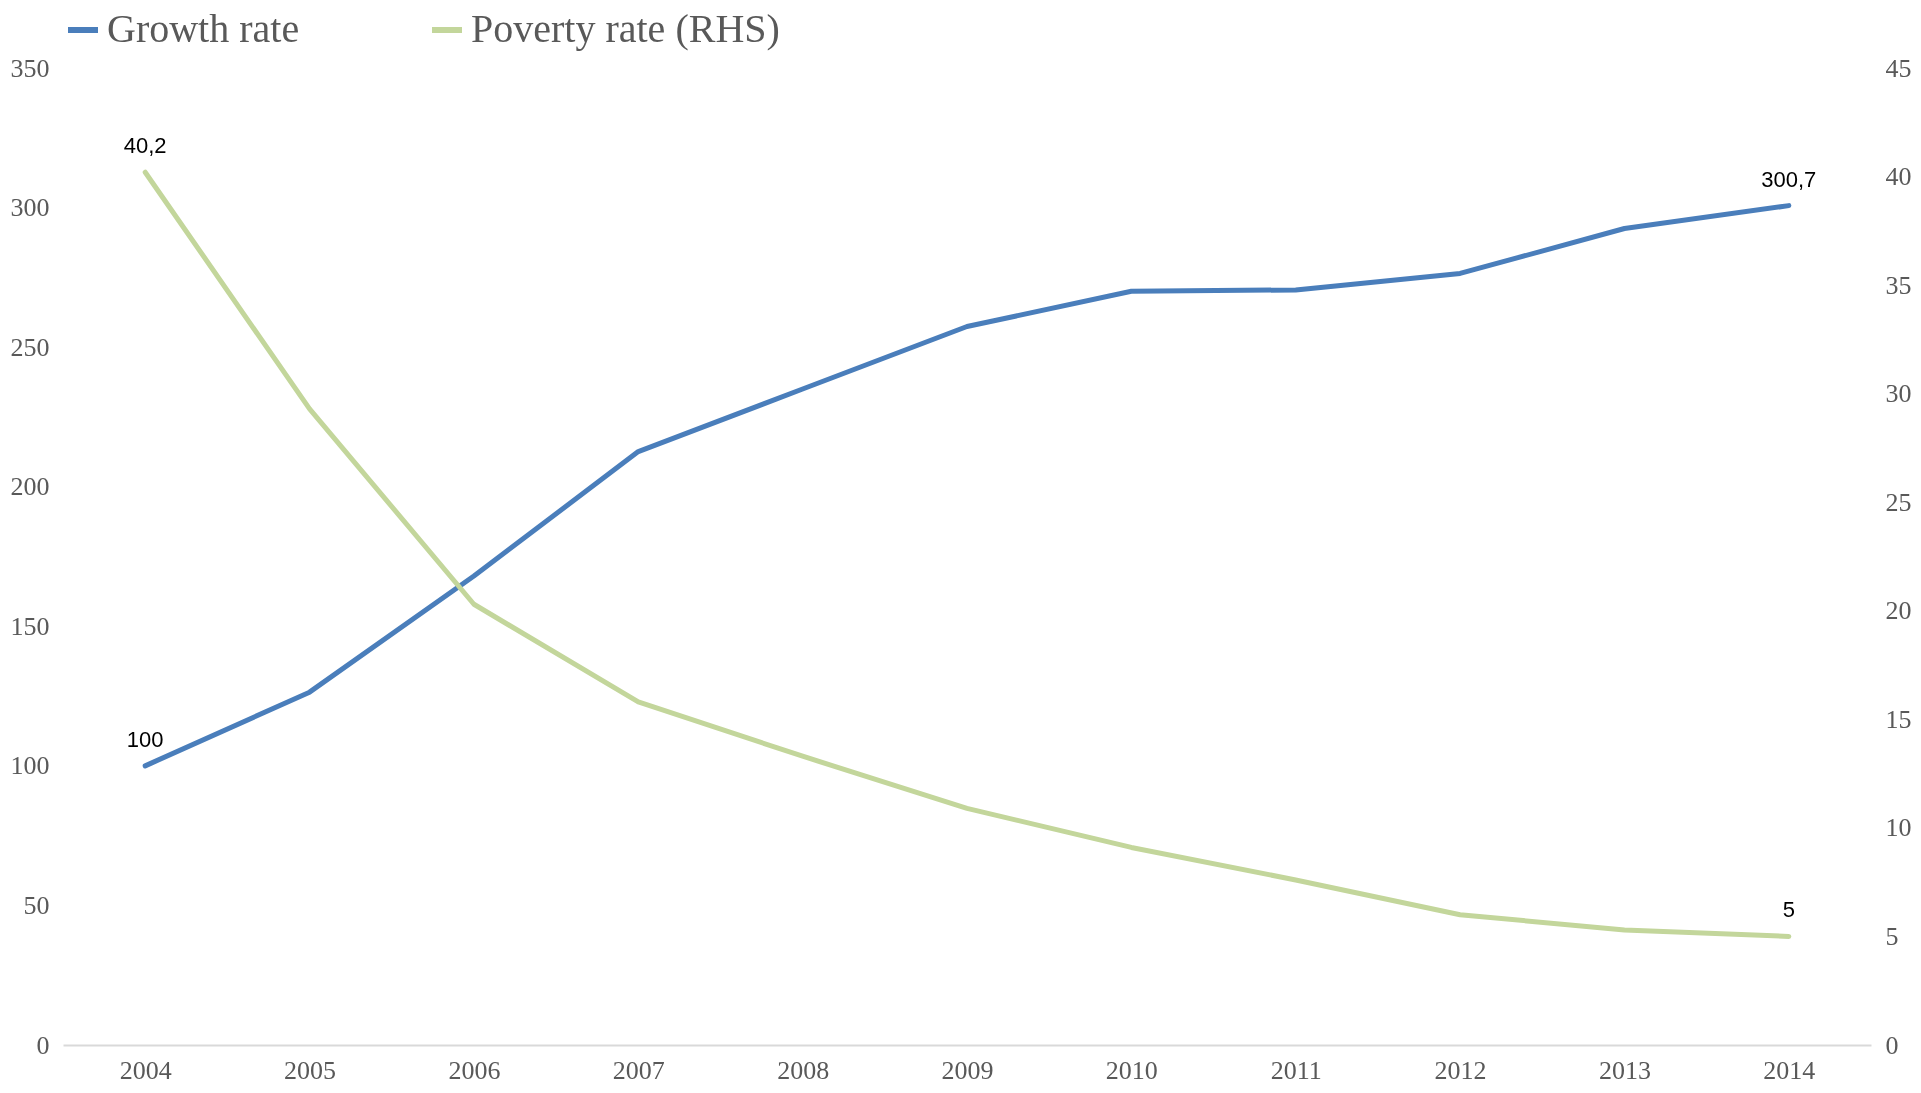 Image resolution: width=1921 pixels, height=1093 pixels. I want to click on x-tick-label: 2008, so click(803, 1070).